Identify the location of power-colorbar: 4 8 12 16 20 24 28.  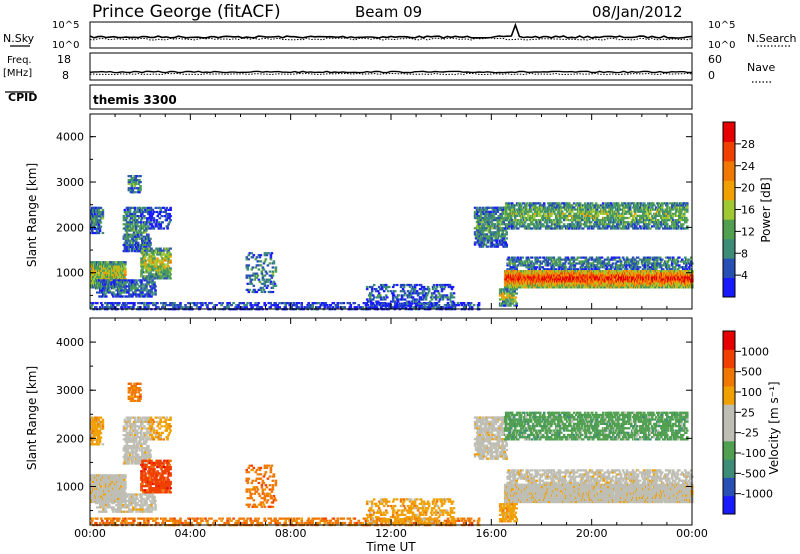
(738, 209).